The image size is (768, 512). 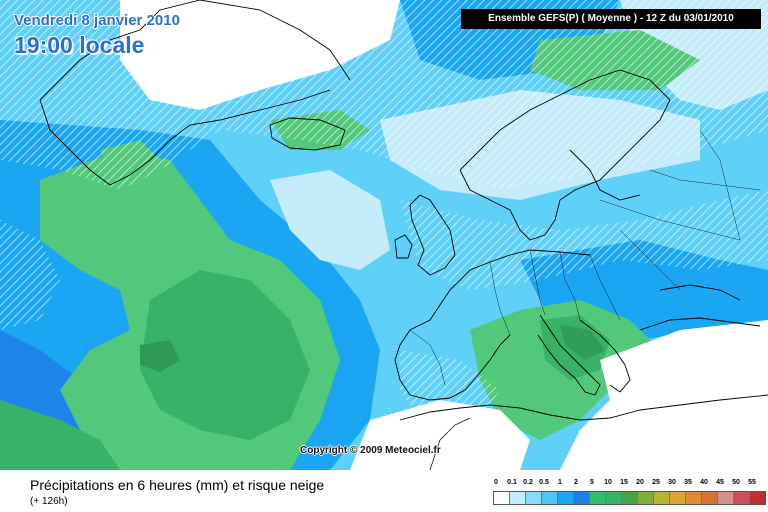 I want to click on legend-label: 45, so click(x=720, y=482).